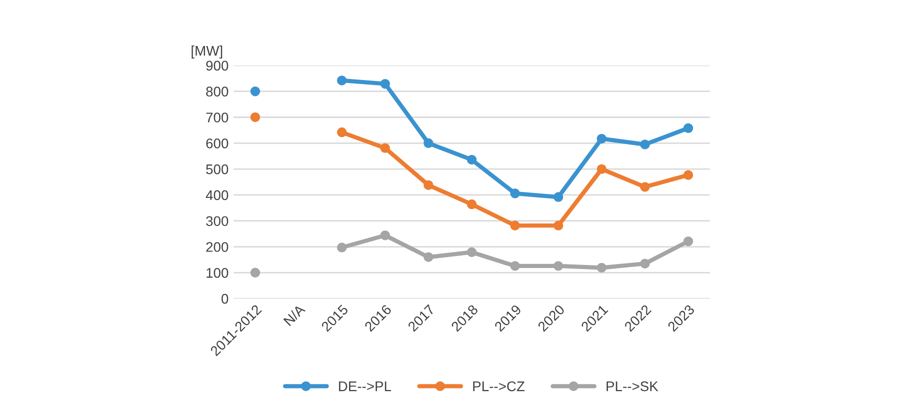 The image size is (916, 409). Describe the element at coordinates (217, 273) in the screenshot. I see `y-tick-label: 100` at that location.